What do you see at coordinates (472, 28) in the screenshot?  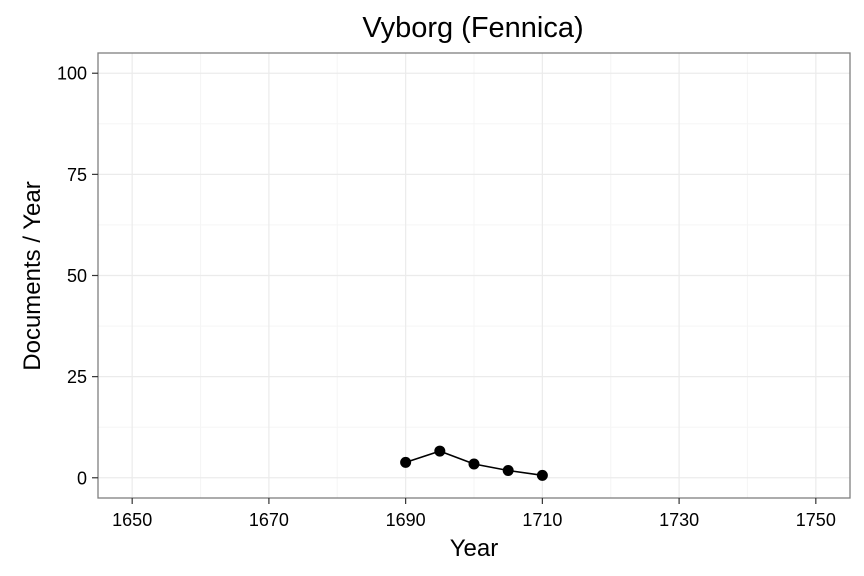 I see `chart-title: Vyborg (Fennica)` at bounding box center [472, 28].